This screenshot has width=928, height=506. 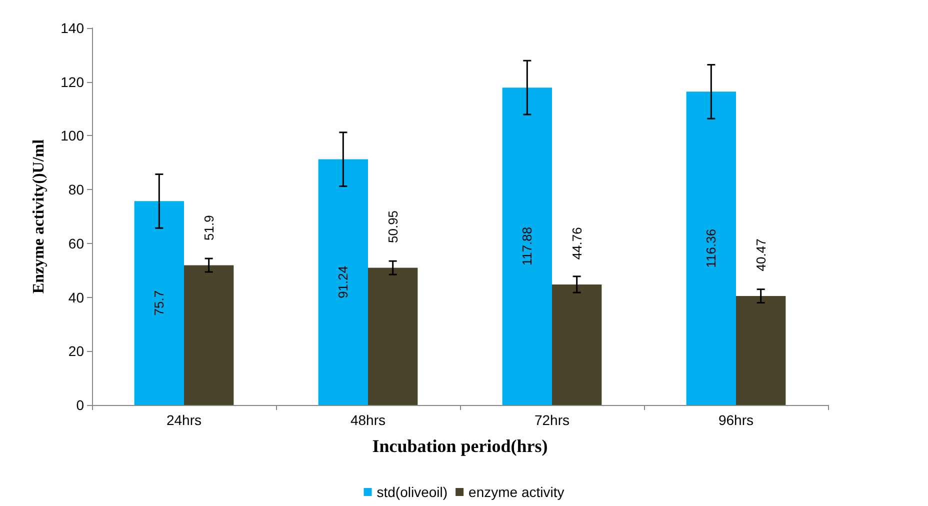 What do you see at coordinates (412, 492) in the screenshot?
I see `legend-label: std(oliveoil)` at bounding box center [412, 492].